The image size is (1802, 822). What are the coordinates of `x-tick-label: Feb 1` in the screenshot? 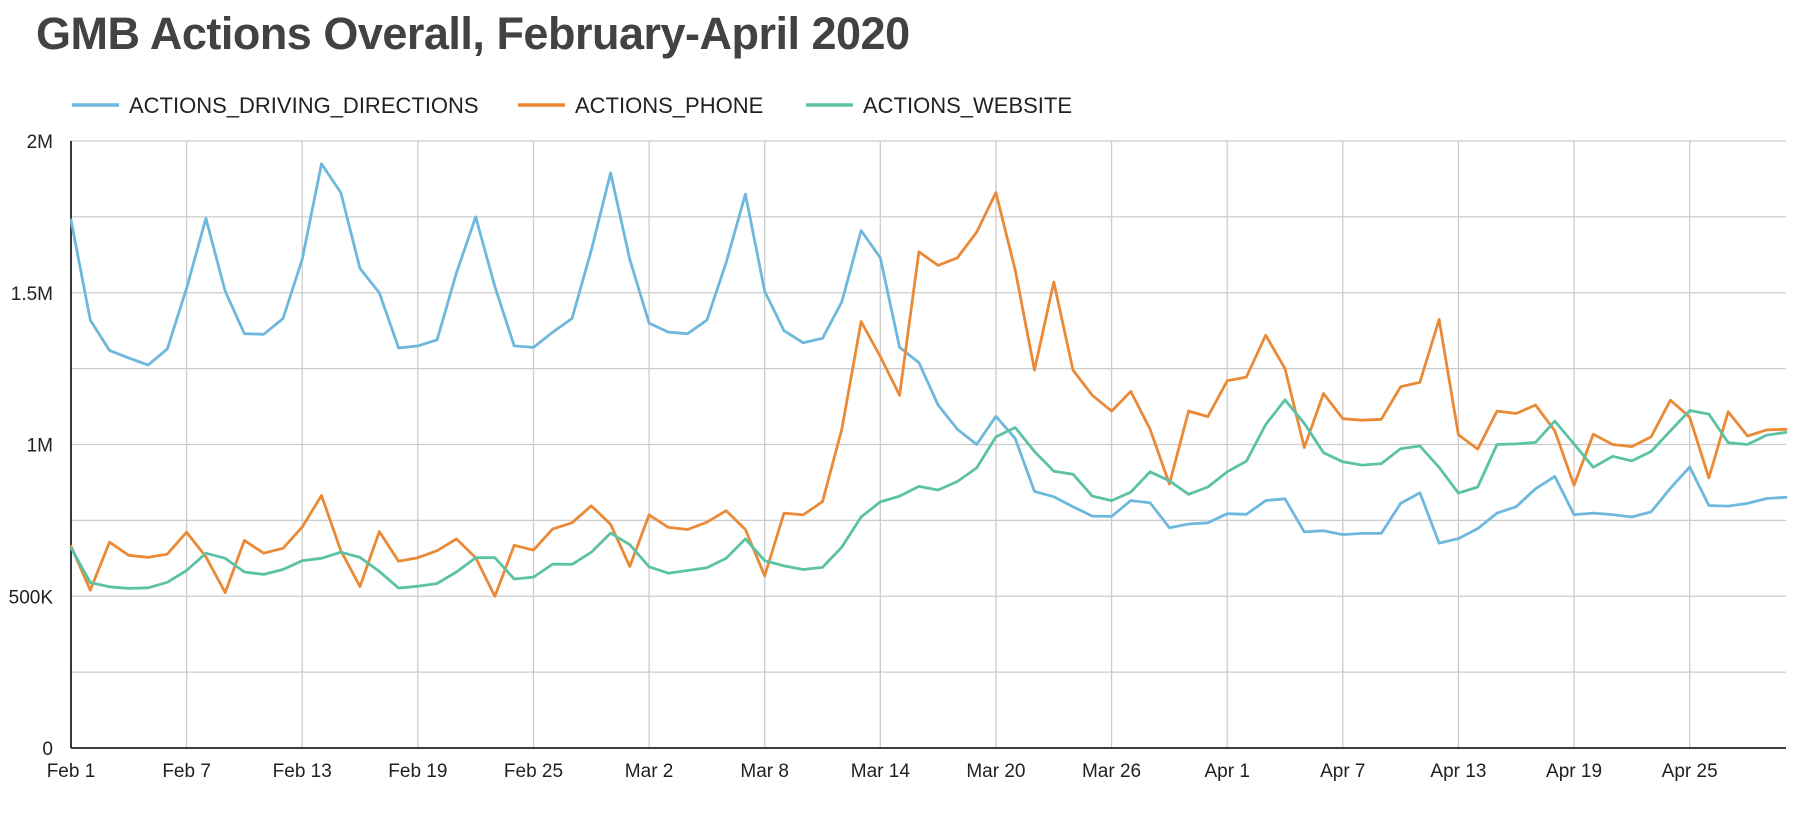 It's located at (71, 771).